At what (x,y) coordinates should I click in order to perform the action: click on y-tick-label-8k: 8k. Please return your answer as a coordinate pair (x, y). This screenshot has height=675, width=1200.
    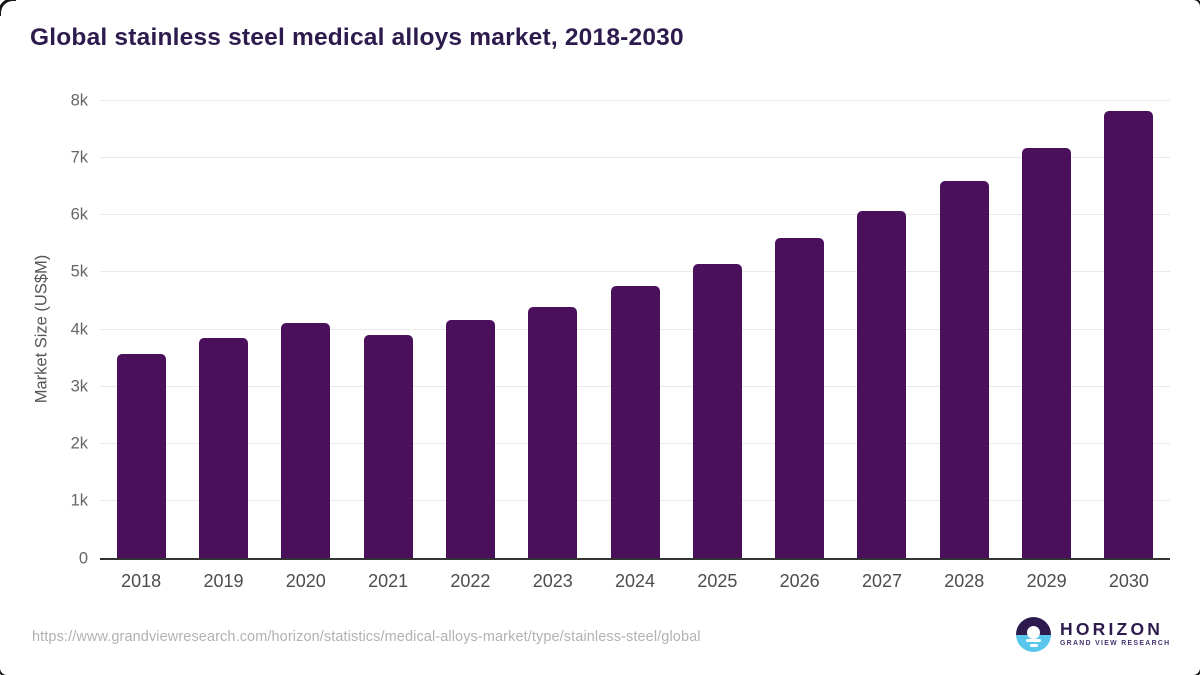
    Looking at the image, I should click on (79, 99).